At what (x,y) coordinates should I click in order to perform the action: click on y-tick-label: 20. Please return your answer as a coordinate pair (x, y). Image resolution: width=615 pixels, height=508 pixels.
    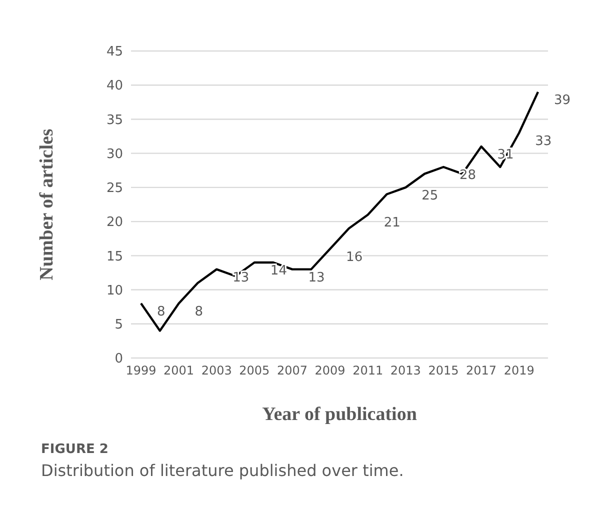
    Looking at the image, I should click on (114, 222).